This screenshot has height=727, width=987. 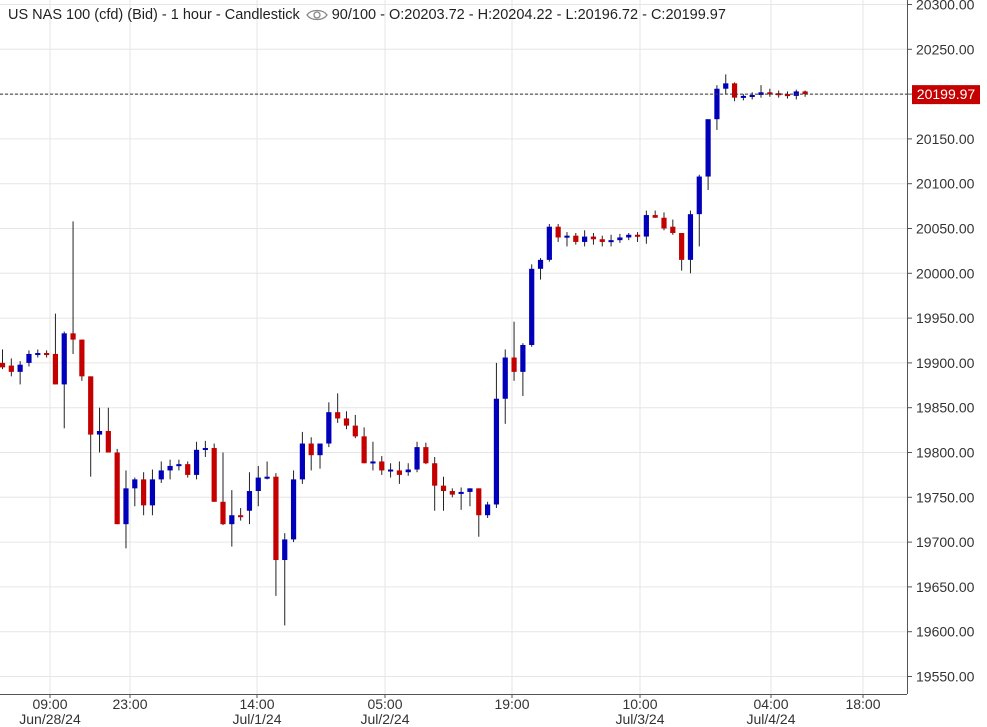 What do you see at coordinates (946, 94) in the screenshot?
I see `last-price-label: 20199.97` at bounding box center [946, 94].